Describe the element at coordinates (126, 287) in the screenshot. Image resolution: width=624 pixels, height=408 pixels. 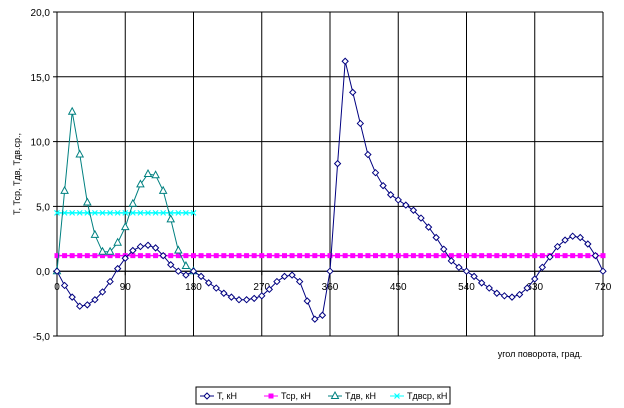
I see `x-tick-label: 90` at that location.